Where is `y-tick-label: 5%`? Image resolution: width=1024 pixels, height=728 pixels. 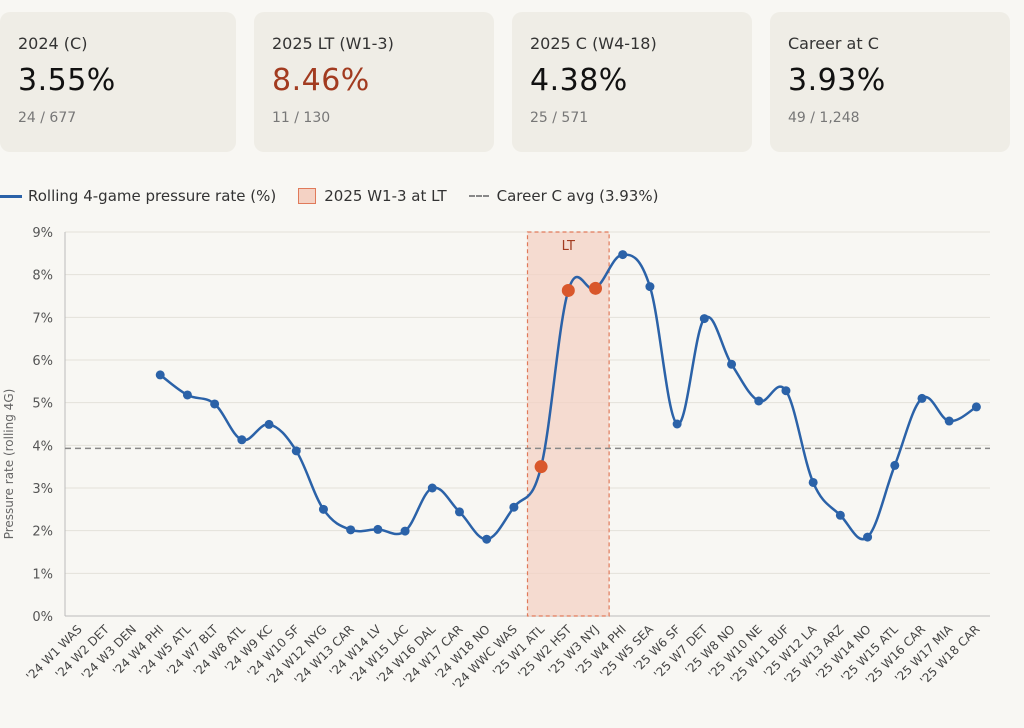 y-tick-label: 5% is located at coordinates (42, 404).